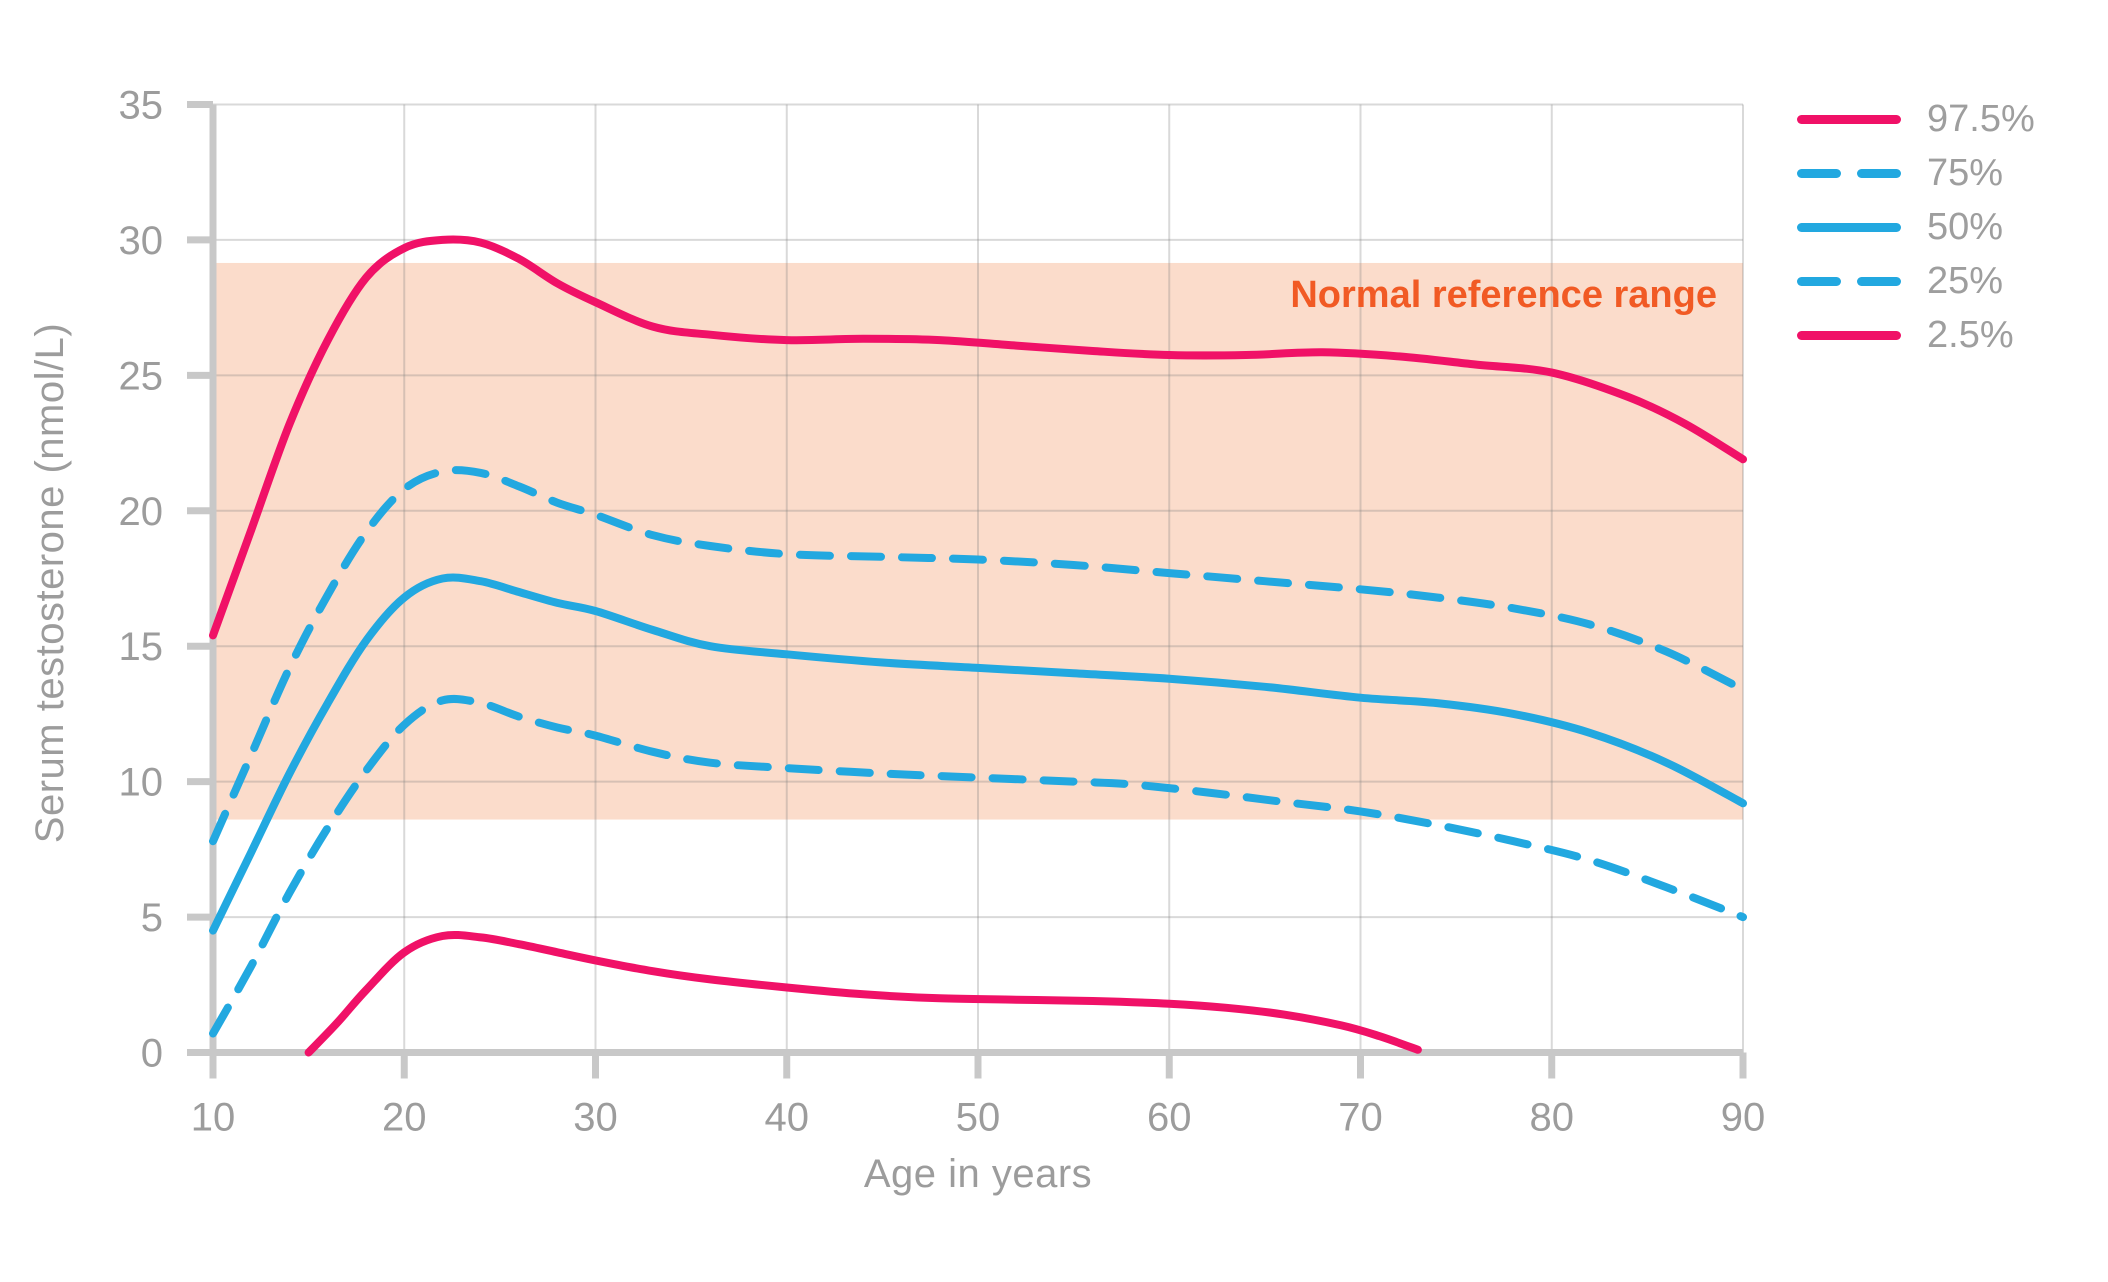 The width and height of the screenshot is (2108, 1282). I want to click on legend-item-97.5%: 97.5%, so click(1916, 119).